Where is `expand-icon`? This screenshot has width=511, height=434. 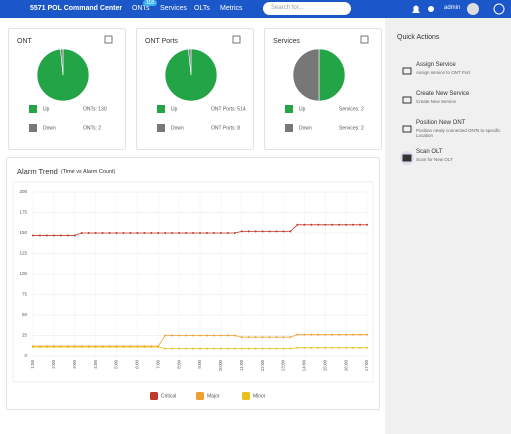
expand-icon is located at coordinates (236, 39).